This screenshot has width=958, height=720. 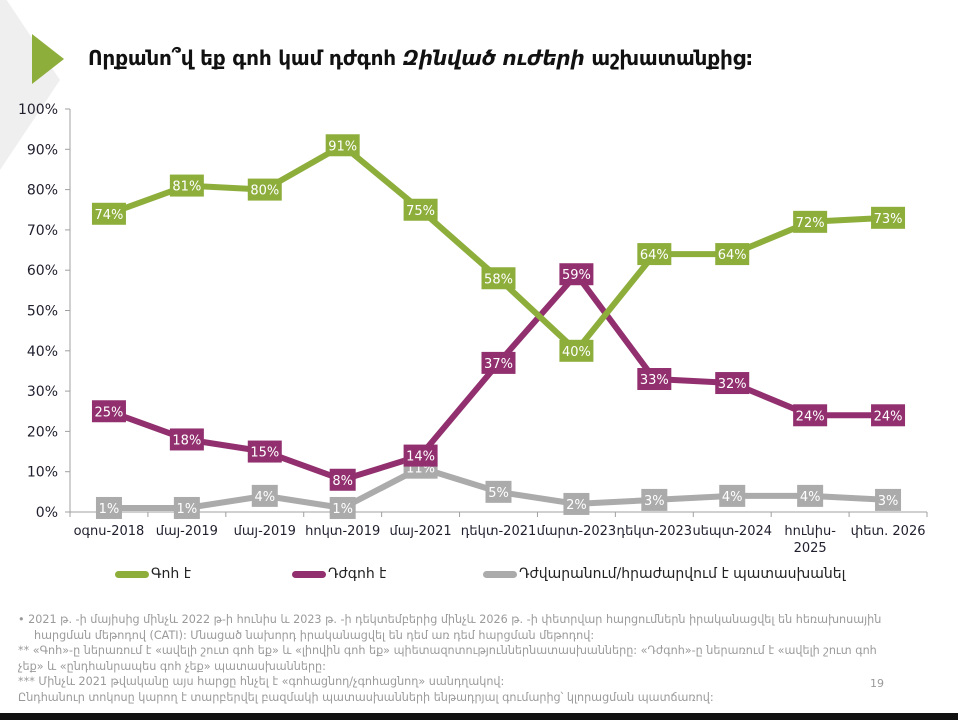 I want to click on data-label-dissatisfied: 8%, so click(x=342, y=481).